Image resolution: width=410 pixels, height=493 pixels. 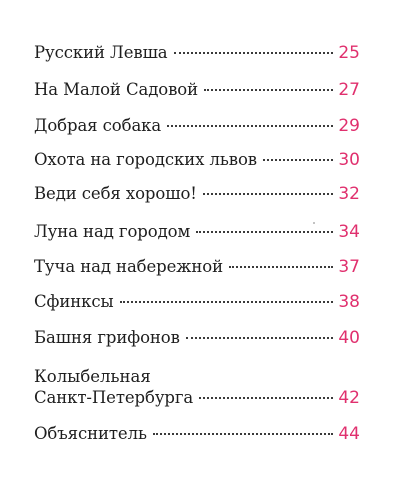 What do you see at coordinates (145, 159) in the screenshot?
I see `toc-entry-title: Охота на городских львов` at bounding box center [145, 159].